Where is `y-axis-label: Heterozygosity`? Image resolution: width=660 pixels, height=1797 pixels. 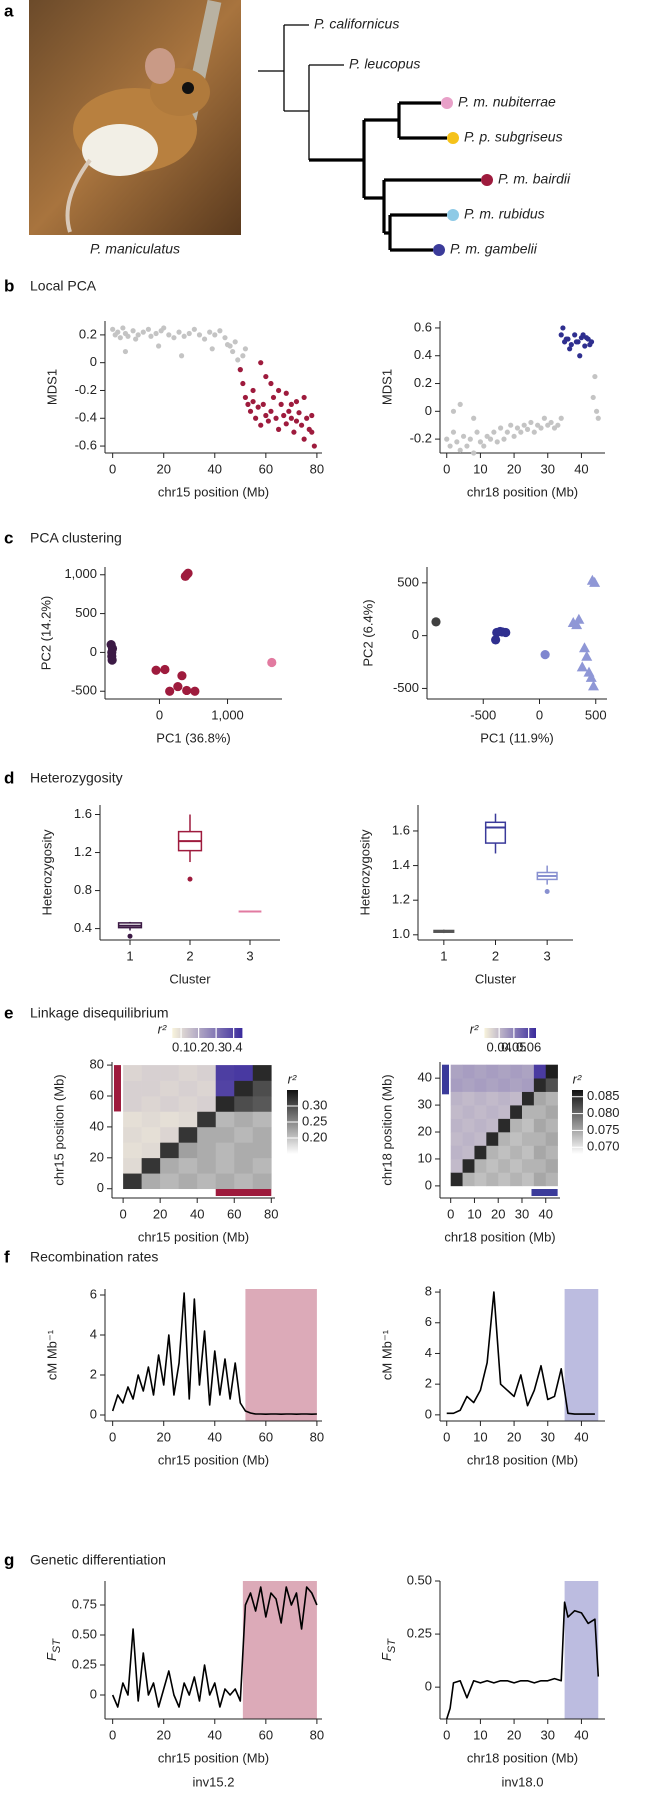
y-axis-label: Heterozygosity is located at coordinates (46, 872).